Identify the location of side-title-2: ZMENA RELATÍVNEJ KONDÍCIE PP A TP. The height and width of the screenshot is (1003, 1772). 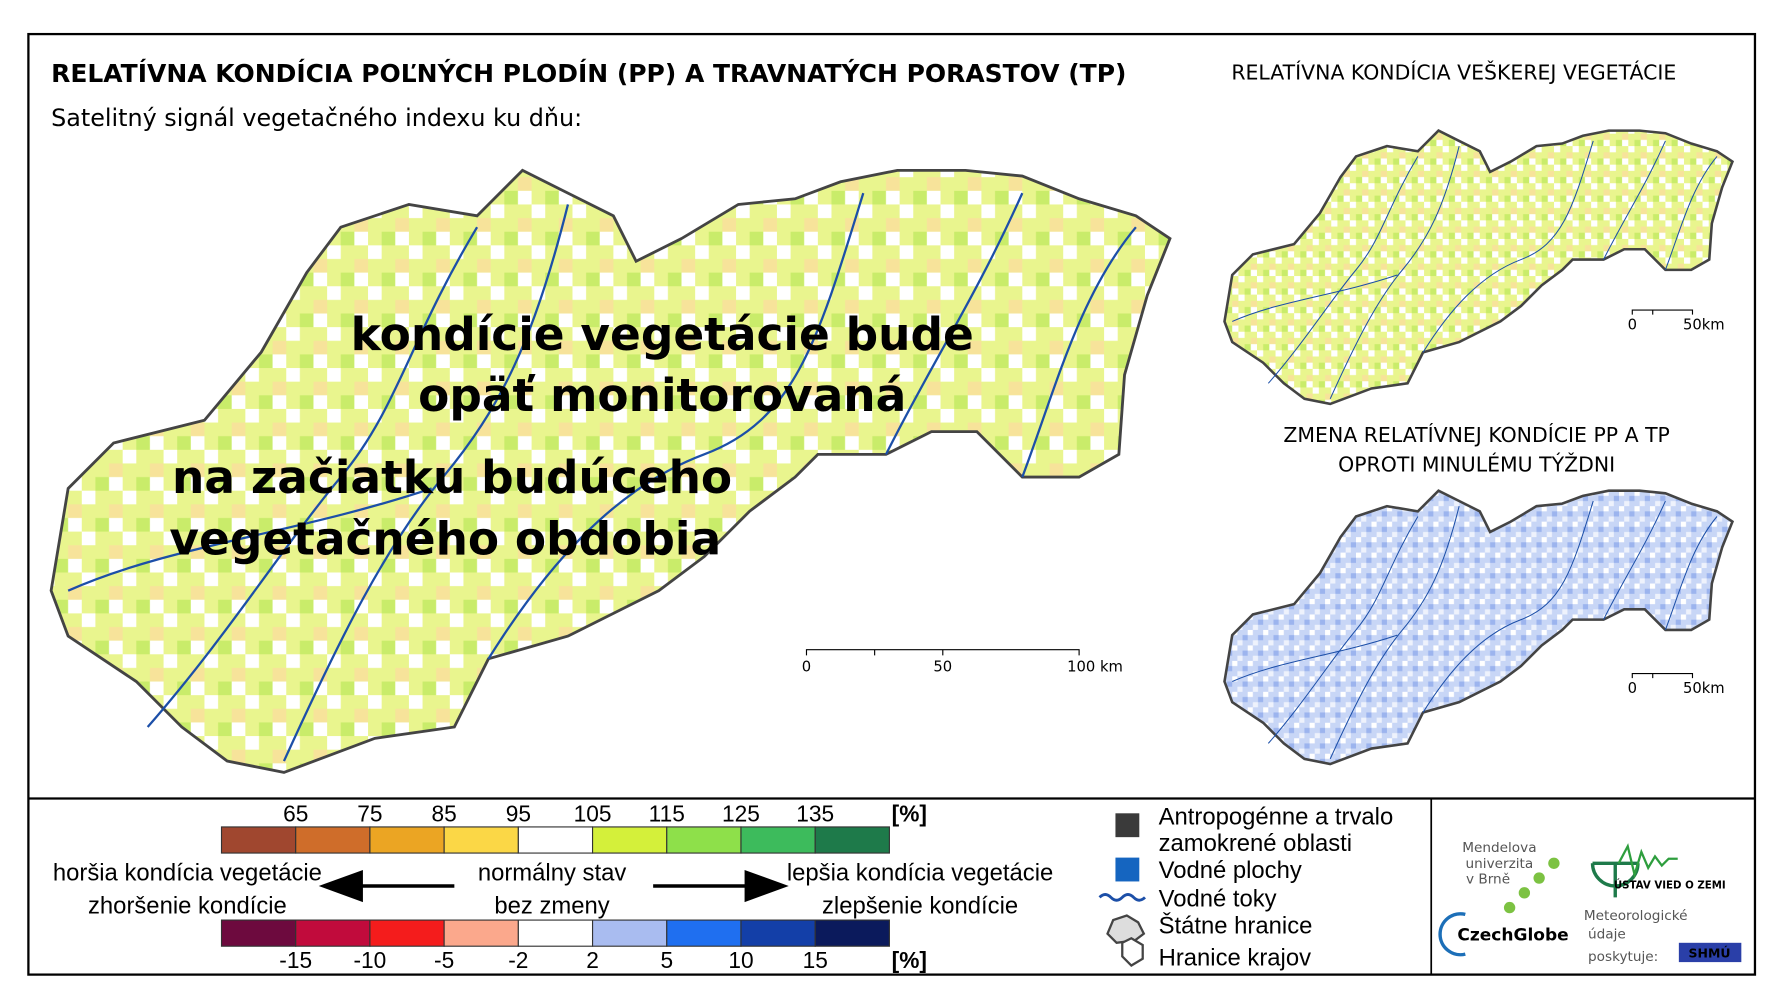
(1476, 434).